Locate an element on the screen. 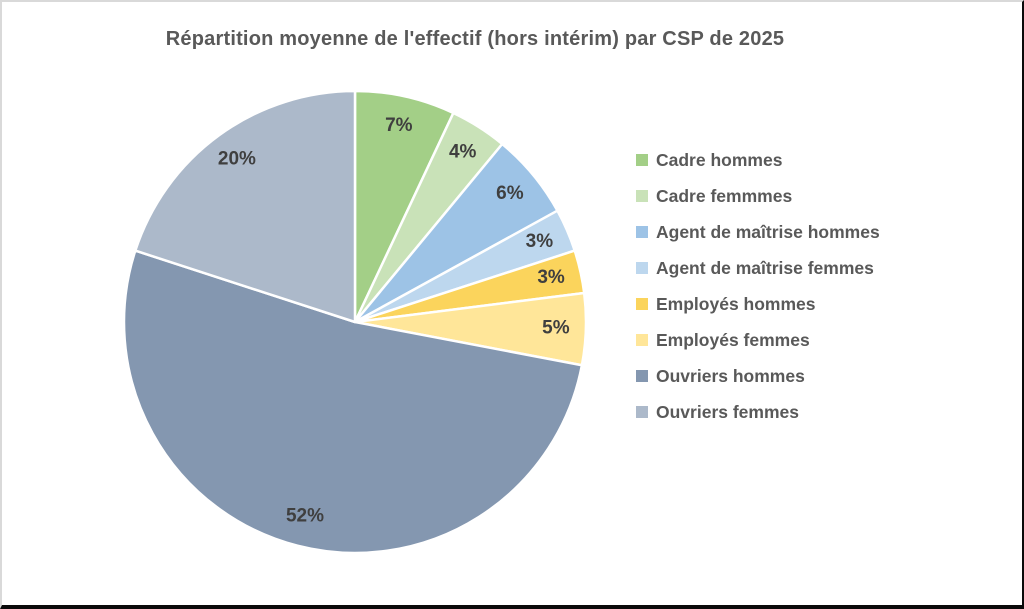 The width and height of the screenshot is (1024, 609). legend-item-8: Ouvriers femmes is located at coordinates (758, 412).